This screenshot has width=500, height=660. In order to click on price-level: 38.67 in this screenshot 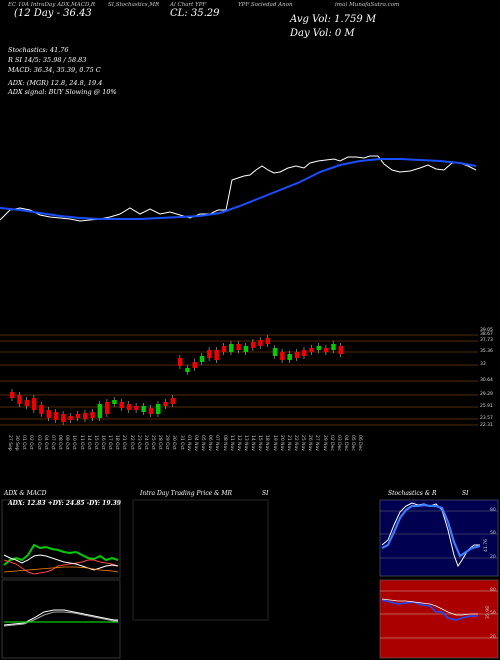, I will do `click(486, 334)`.